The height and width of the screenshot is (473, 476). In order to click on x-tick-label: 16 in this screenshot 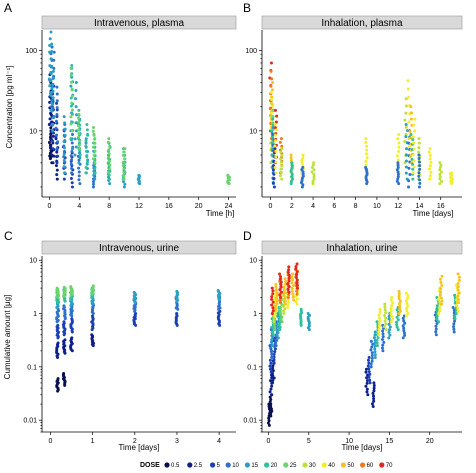, I will do `click(441, 206)`.